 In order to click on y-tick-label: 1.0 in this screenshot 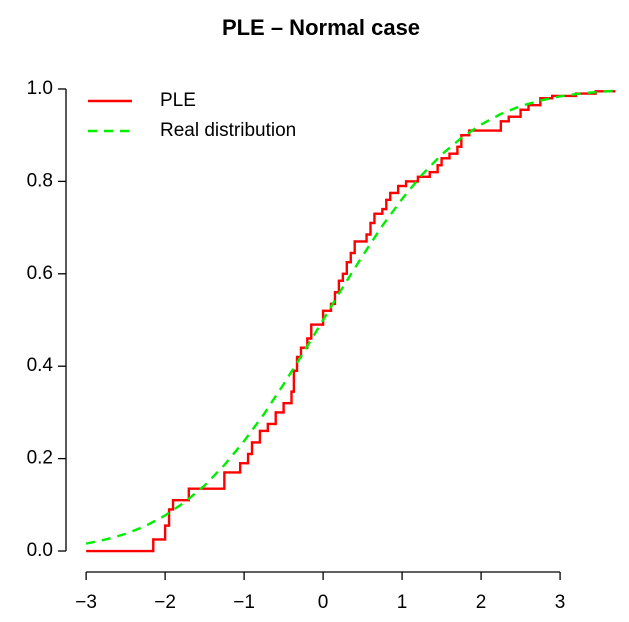, I will do `click(40, 88)`.